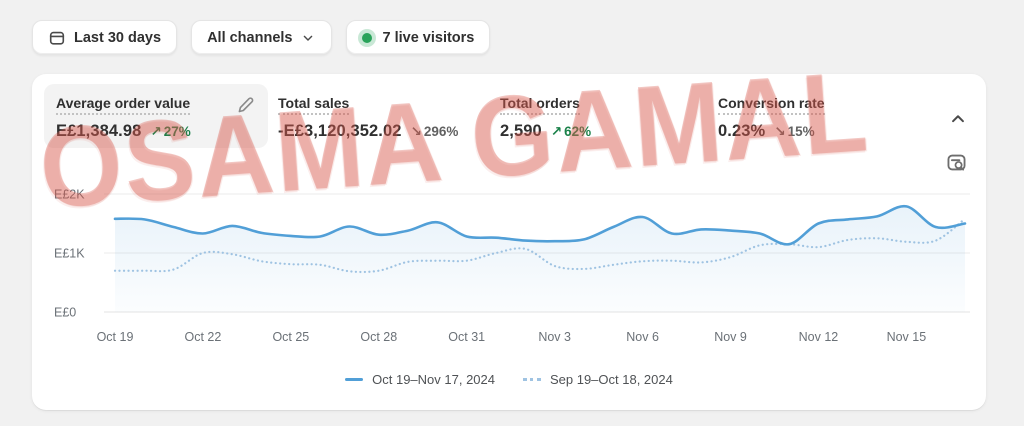 The image size is (1024, 426). Describe the element at coordinates (250, 37) in the screenshot. I see `channels-label: All channels` at that location.